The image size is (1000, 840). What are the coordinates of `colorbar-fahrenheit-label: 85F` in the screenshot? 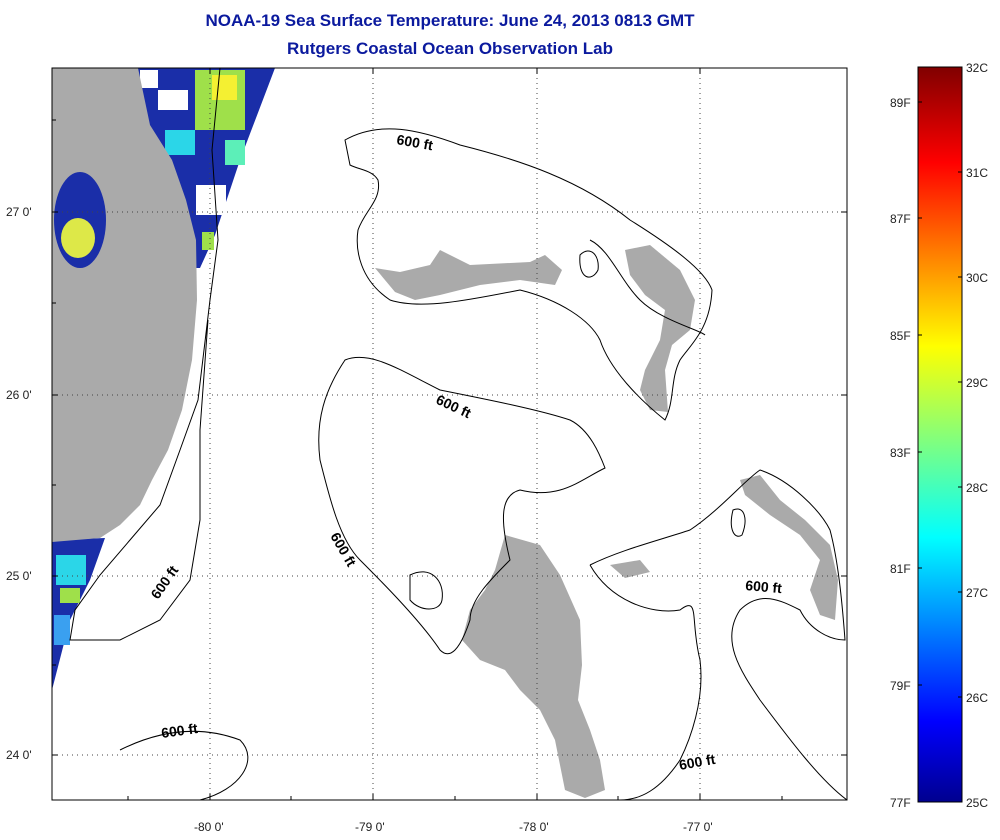 It's located at (900, 336).